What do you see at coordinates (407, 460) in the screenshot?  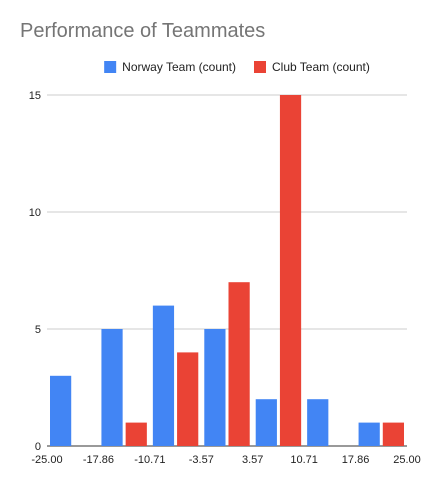 I see `x-tick-label: 25.00` at bounding box center [407, 460].